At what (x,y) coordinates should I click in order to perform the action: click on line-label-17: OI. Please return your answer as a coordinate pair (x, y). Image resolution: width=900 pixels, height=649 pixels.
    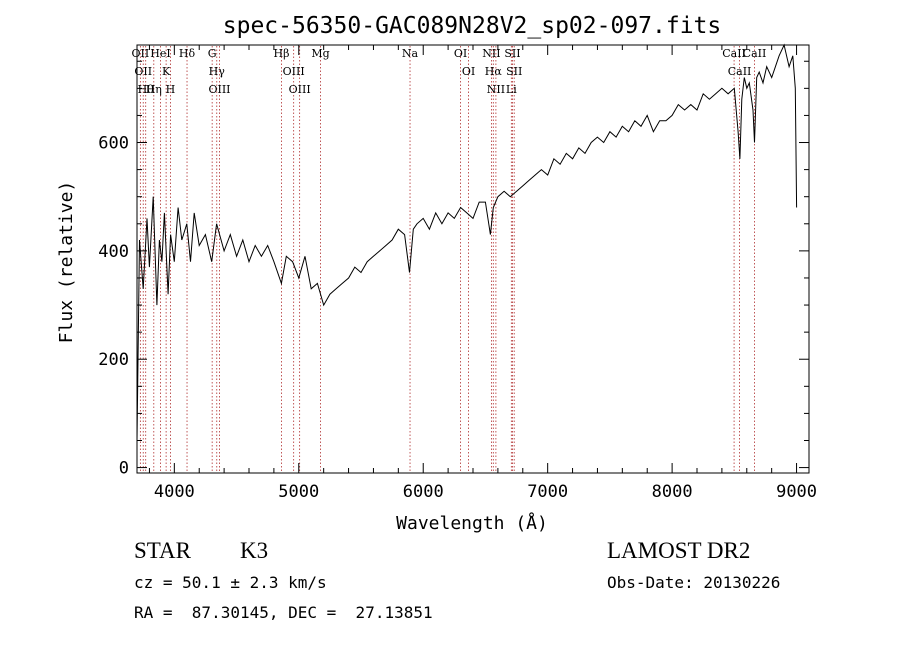
    Looking at the image, I should click on (468, 71).